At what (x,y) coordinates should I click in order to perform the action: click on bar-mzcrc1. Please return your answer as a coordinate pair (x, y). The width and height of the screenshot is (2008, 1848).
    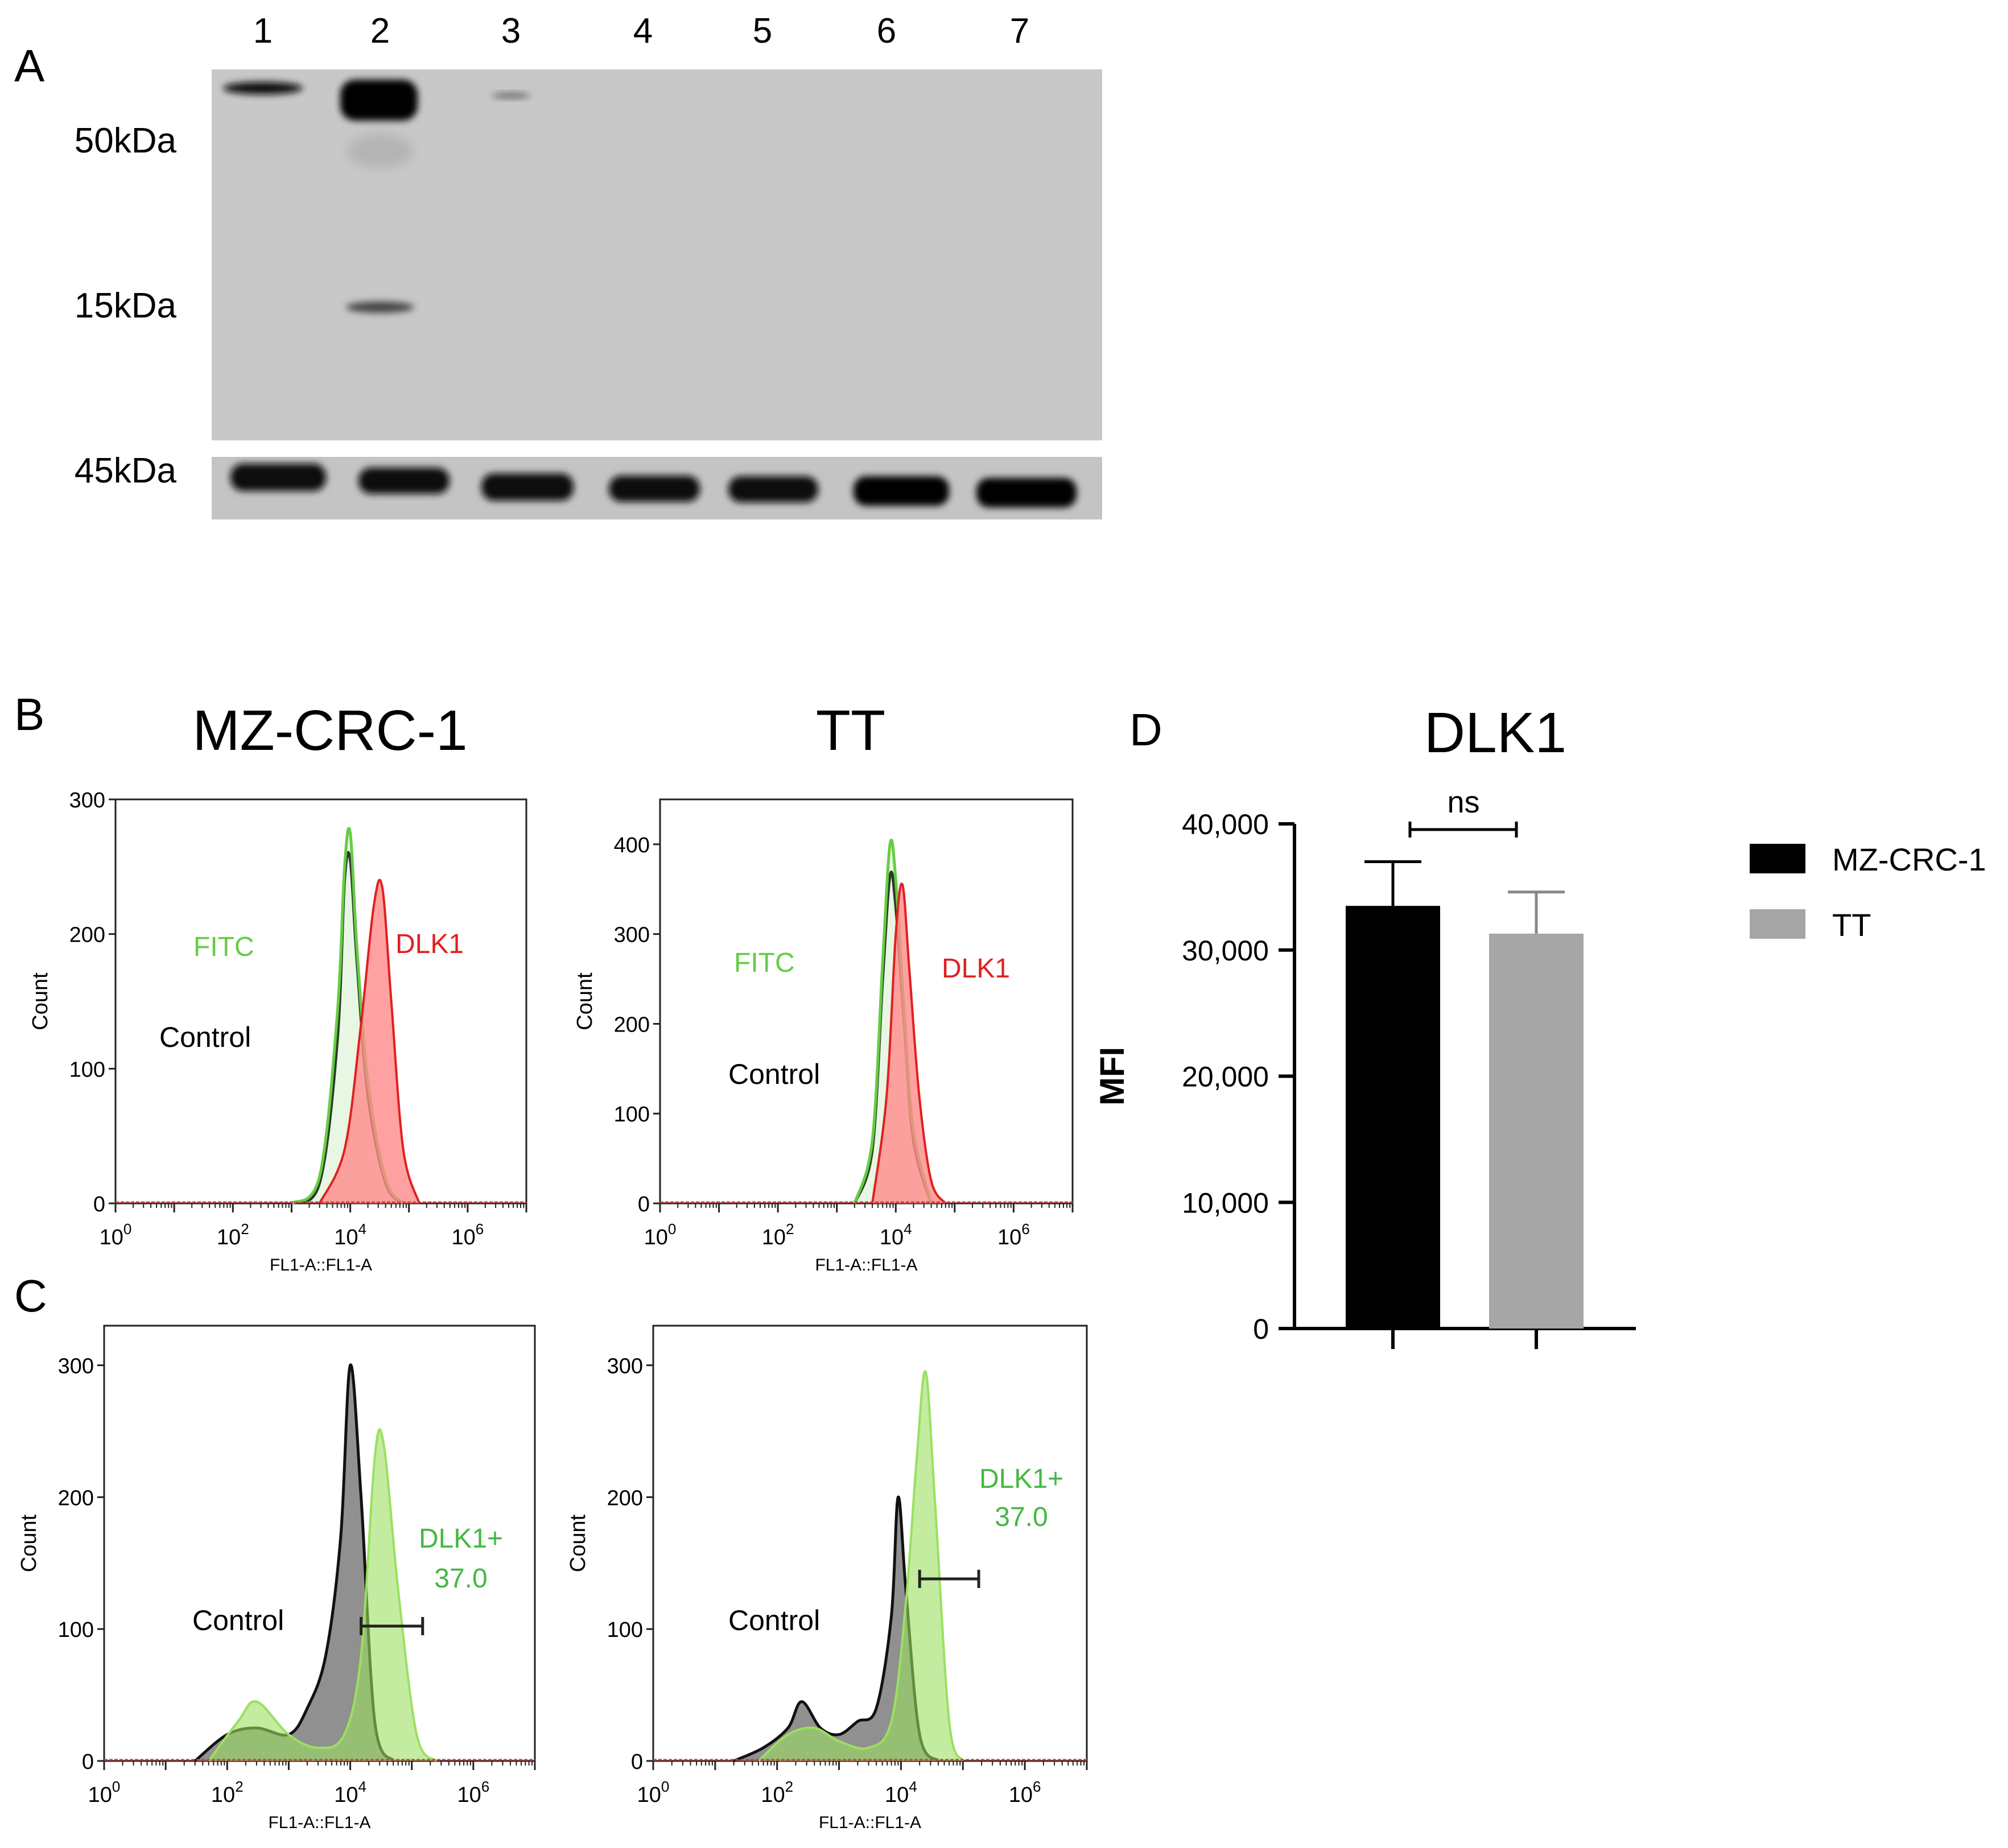
    Looking at the image, I should click on (1393, 1117).